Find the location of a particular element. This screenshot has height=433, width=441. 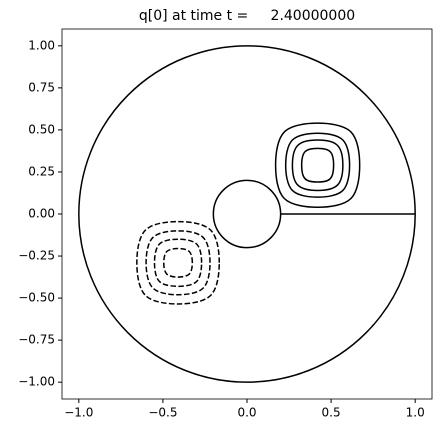

boundary-circle is located at coordinates (247, 214).